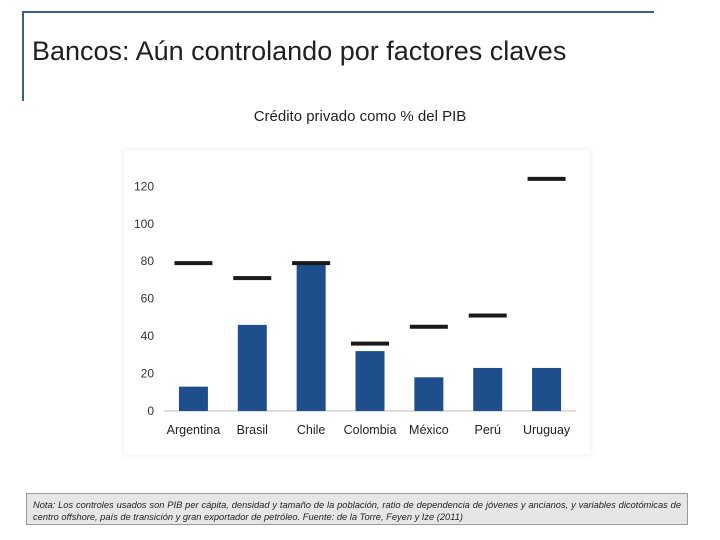 Image resolution: width=720 pixels, height=540 pixels. I want to click on y-tick-label: 80, so click(148, 261).